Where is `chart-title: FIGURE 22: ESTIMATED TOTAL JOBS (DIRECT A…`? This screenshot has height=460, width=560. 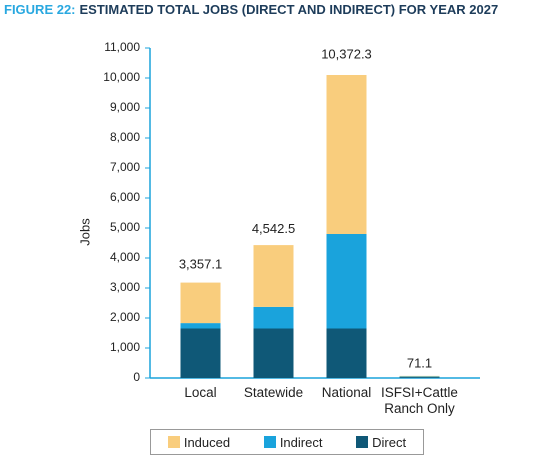 chart-title: FIGURE 22: ESTIMATED TOTAL JOBS (DIRECT A… is located at coordinates (251, 9).